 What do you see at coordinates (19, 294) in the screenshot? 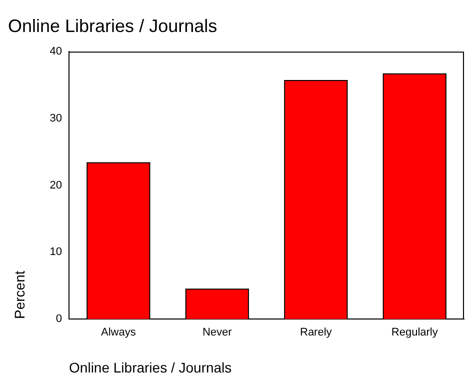
I see `y-axis-title: Percent` at bounding box center [19, 294].